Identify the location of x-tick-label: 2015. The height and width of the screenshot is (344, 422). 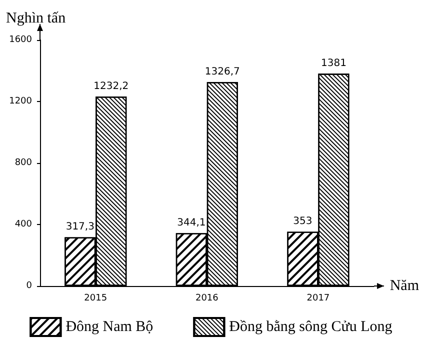
(96, 299).